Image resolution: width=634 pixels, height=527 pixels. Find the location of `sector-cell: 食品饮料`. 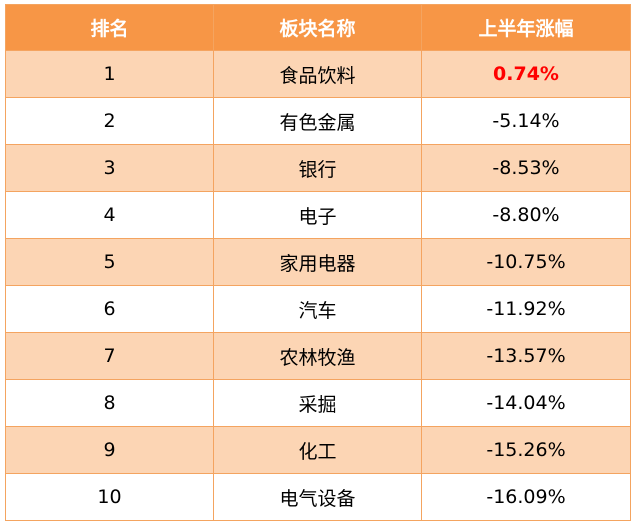

sector-cell: 食品饮料 is located at coordinates (317, 74).